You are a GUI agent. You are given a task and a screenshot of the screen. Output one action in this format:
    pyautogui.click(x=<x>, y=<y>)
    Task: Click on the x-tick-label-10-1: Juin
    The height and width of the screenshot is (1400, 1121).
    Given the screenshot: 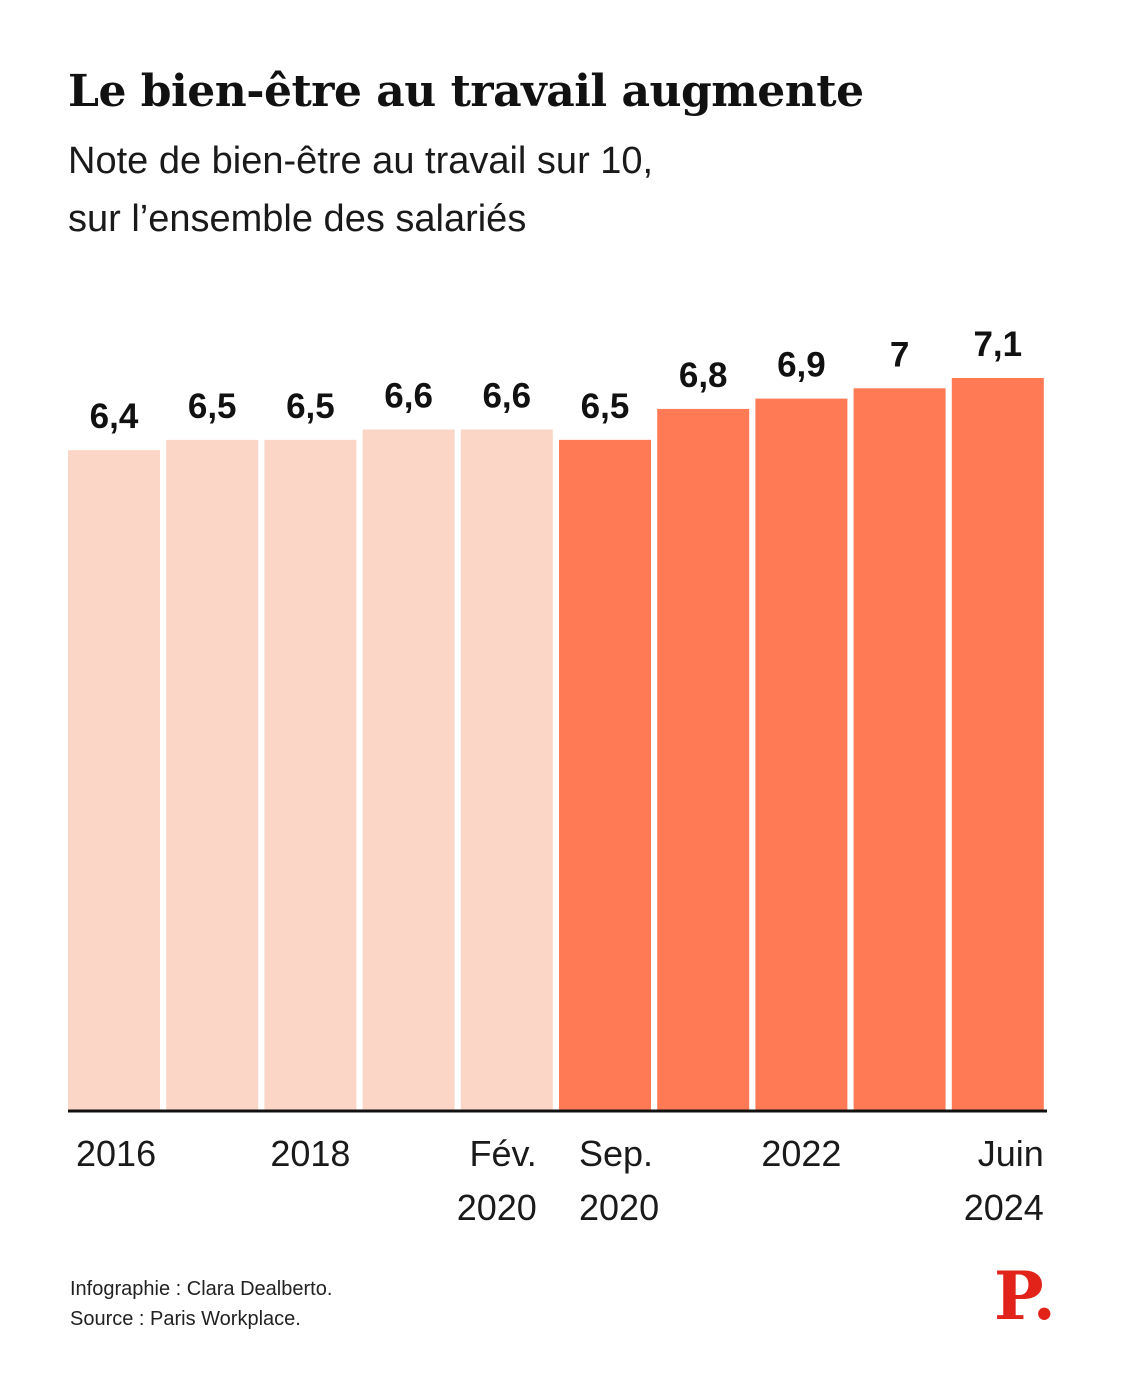 What is the action you would take?
    pyautogui.click(x=1011, y=1153)
    